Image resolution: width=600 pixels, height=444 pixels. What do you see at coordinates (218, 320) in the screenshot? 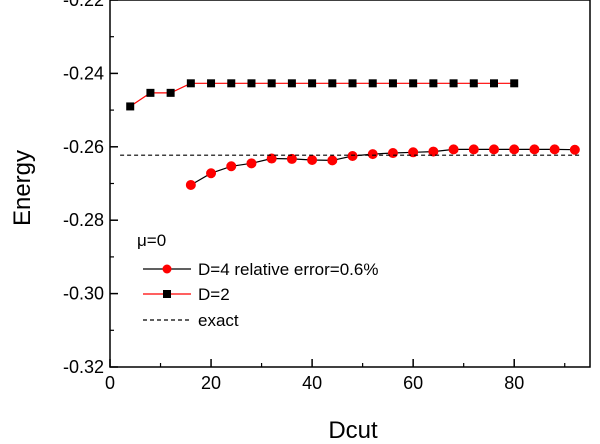
I see `legend-label: exact` at bounding box center [218, 320].